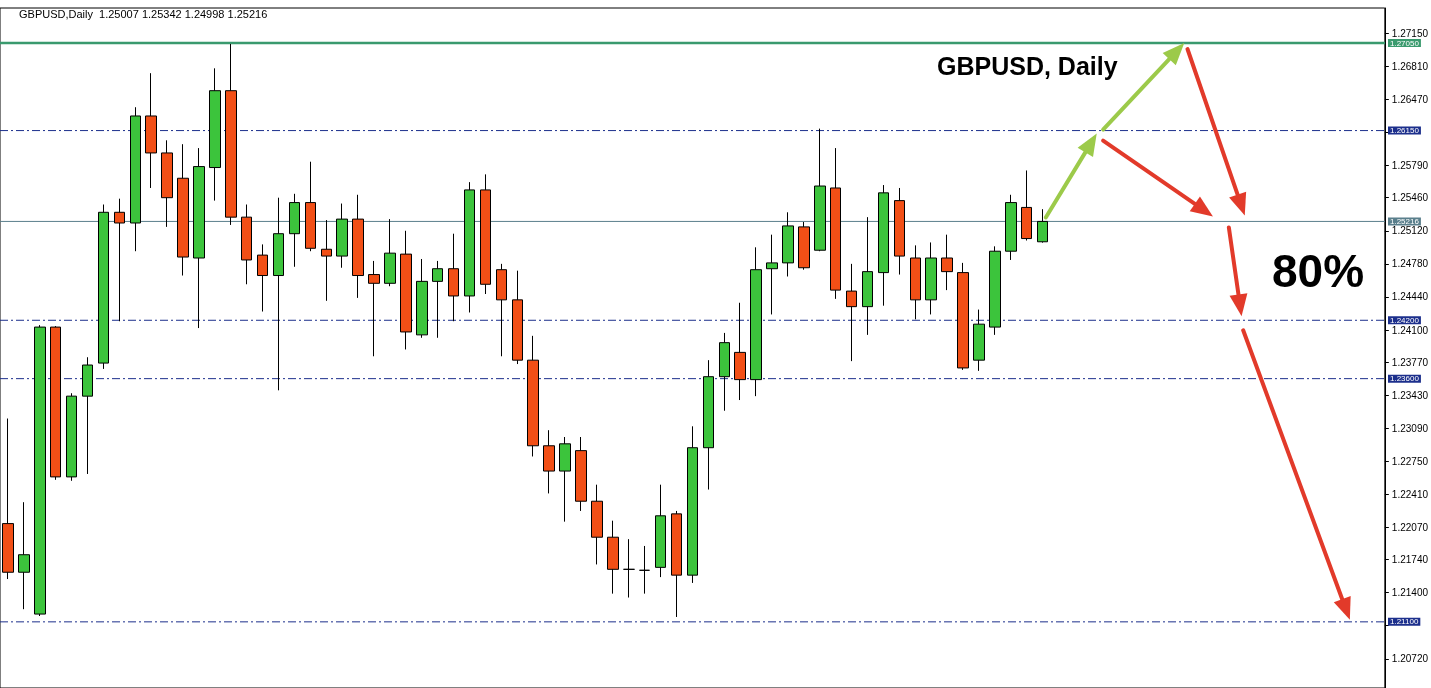  What do you see at coordinates (1405, 320) in the screenshot?
I see `ref-line-label: 1.24200` at bounding box center [1405, 320].